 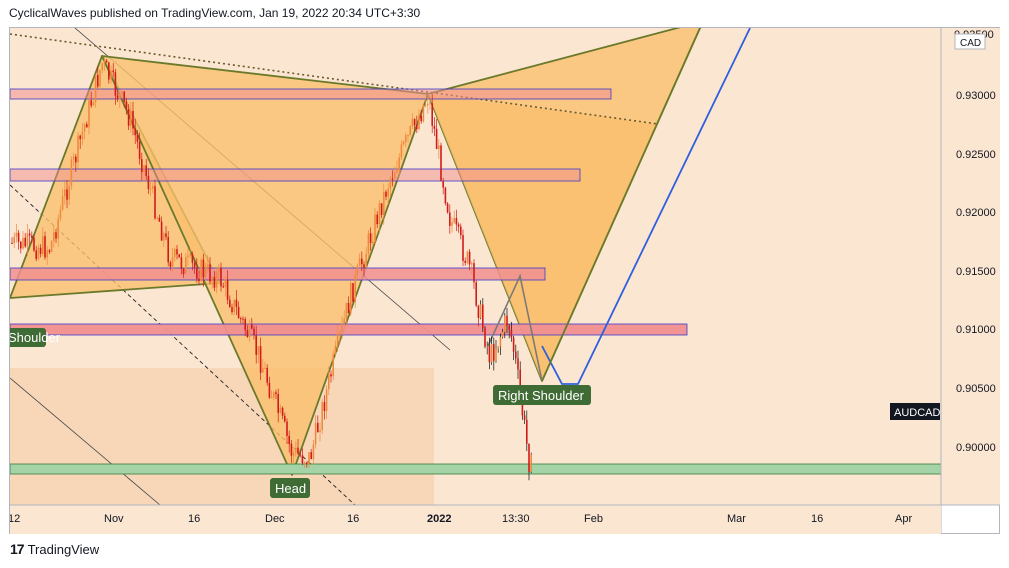 What do you see at coordinates (114, 519) in the screenshot?
I see `x-tick-label: Nov` at bounding box center [114, 519].